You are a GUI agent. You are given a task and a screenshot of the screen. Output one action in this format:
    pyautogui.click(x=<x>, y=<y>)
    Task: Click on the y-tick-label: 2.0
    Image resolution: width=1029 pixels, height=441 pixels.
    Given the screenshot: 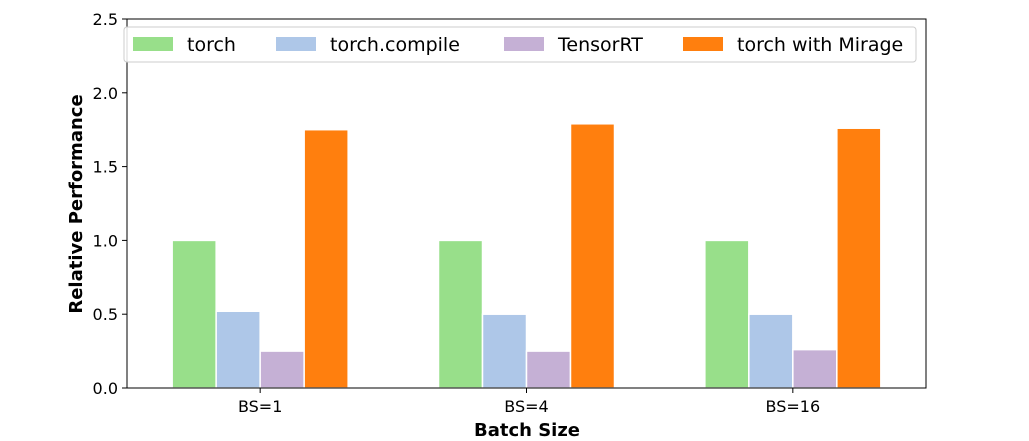 What is the action you would take?
    pyautogui.click(x=105, y=93)
    